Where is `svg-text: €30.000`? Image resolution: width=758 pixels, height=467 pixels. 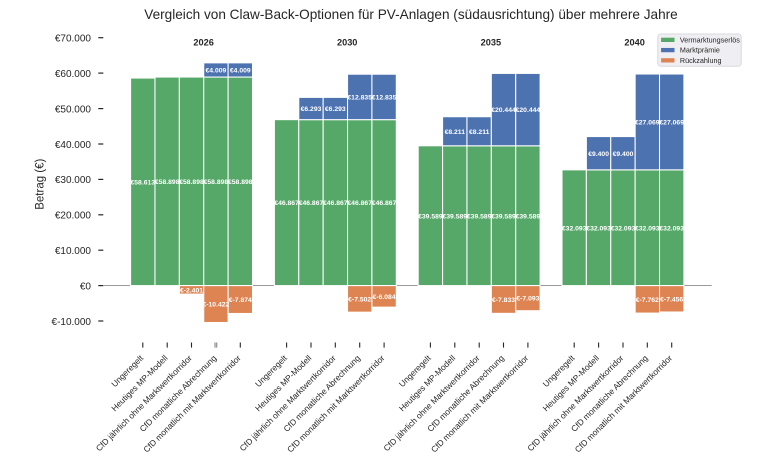
svg-text: €30.000 is located at coordinates (73, 180).